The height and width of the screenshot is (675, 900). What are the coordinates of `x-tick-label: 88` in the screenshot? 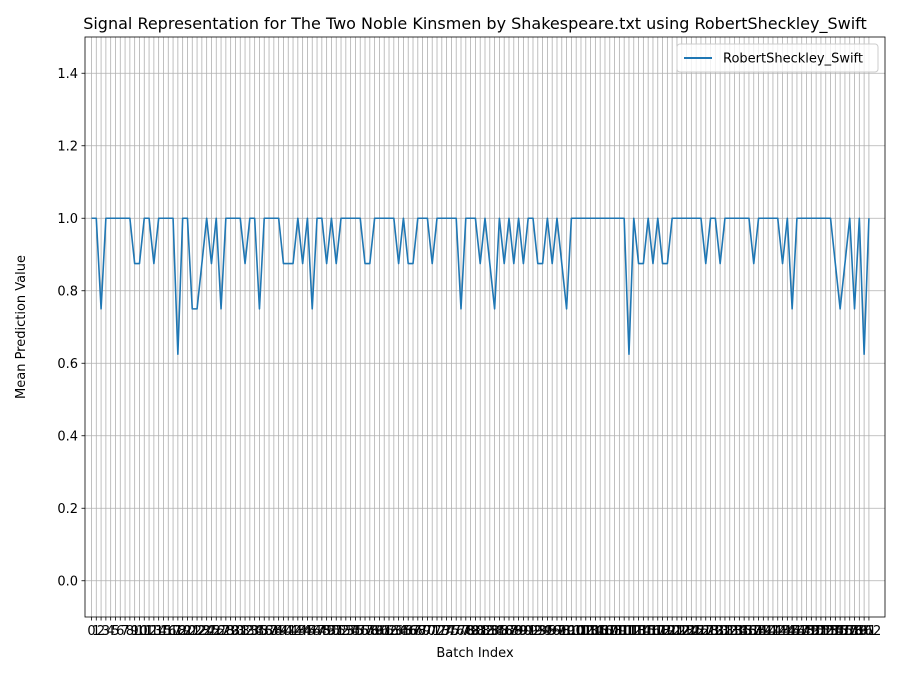 It's located at (514, 631).